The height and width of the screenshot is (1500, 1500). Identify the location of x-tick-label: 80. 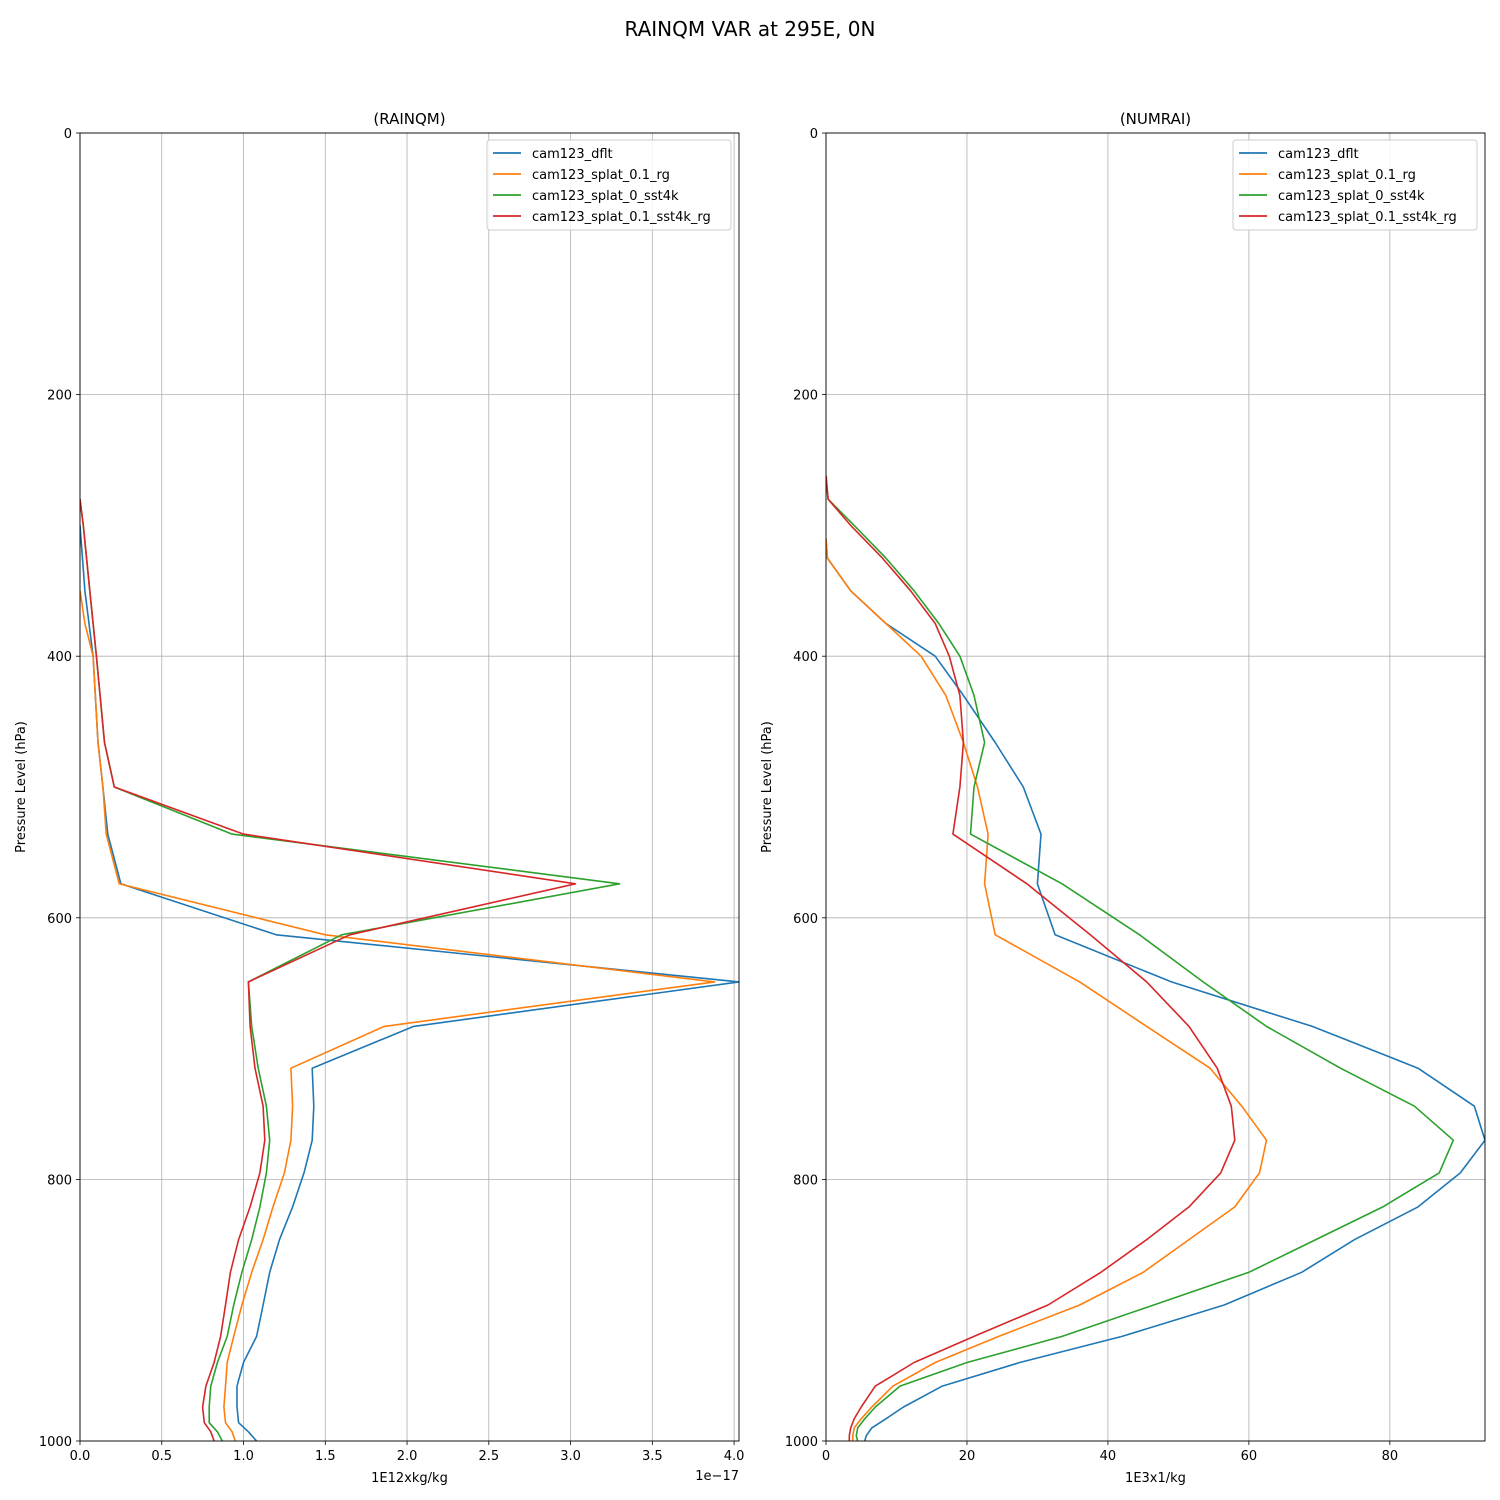
(1390, 1456).